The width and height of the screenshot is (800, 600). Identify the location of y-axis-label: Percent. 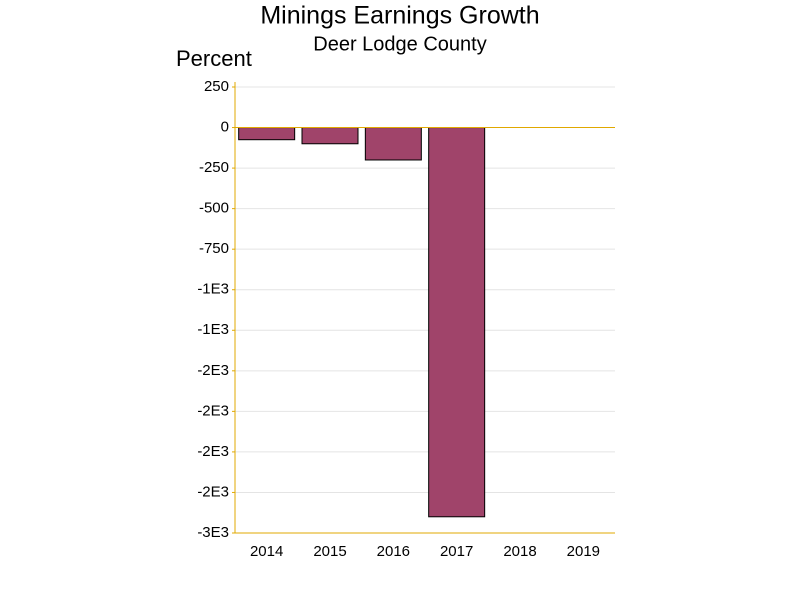
(214, 58).